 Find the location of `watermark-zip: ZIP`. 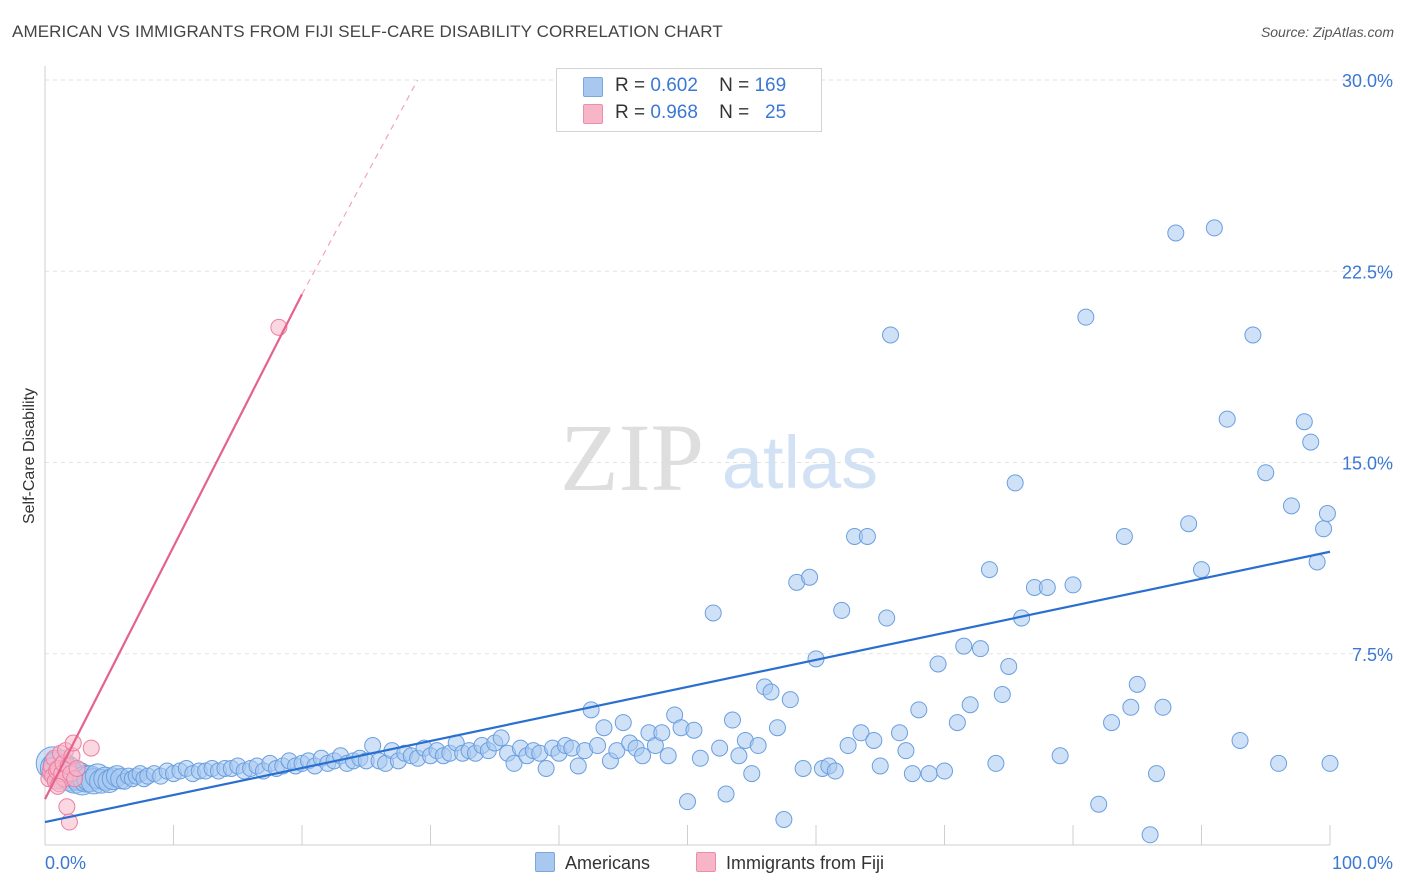

watermark-zip: ZIP is located at coordinates (632, 457).